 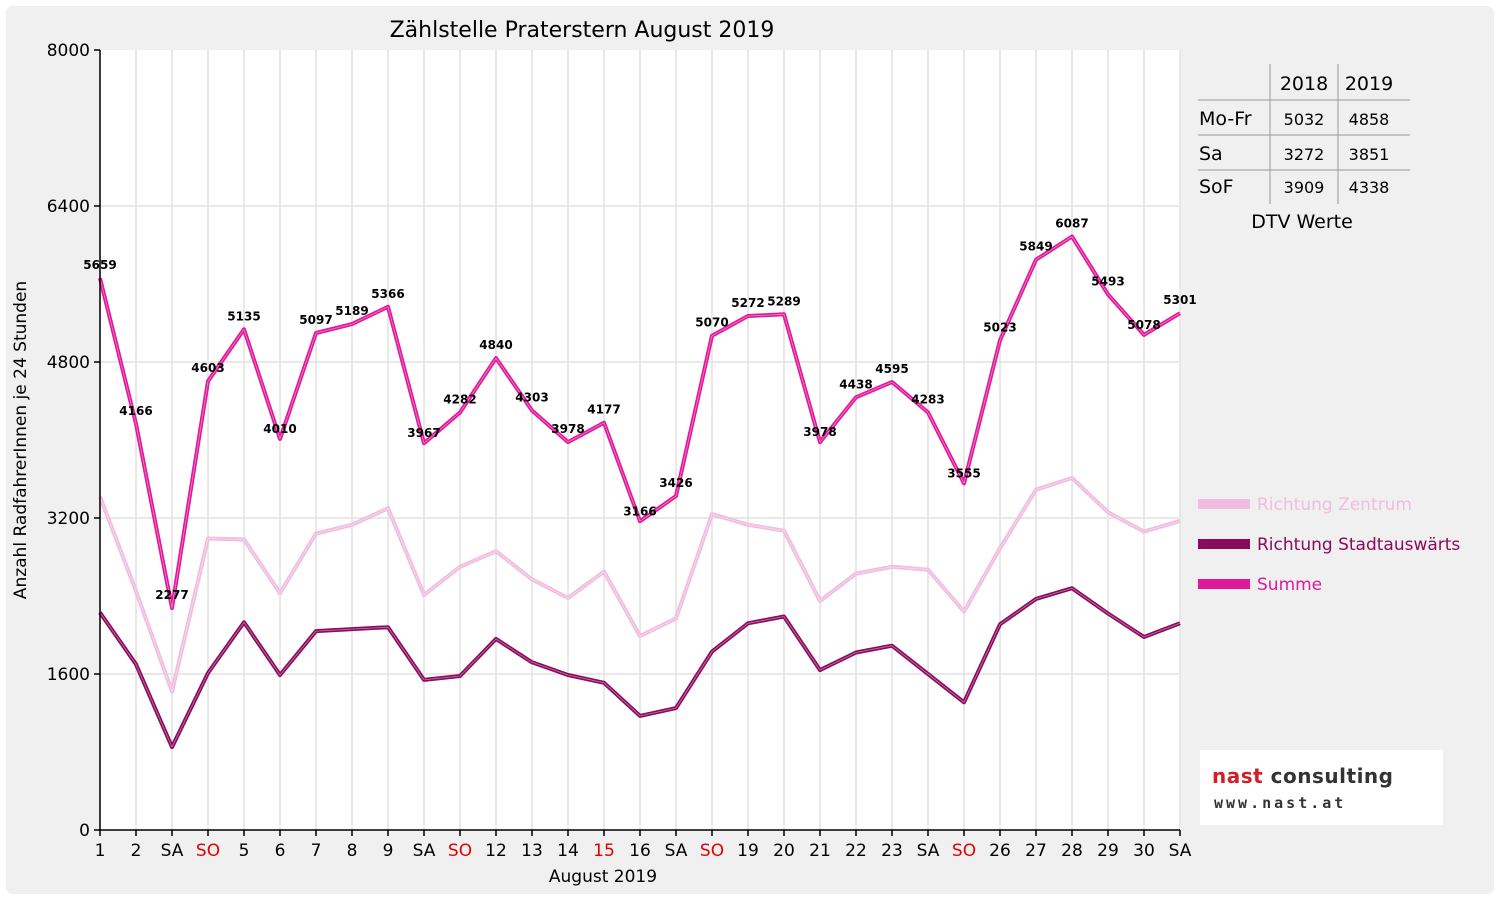 What do you see at coordinates (963, 473) in the screenshot?
I see `data-label: 3555` at bounding box center [963, 473].